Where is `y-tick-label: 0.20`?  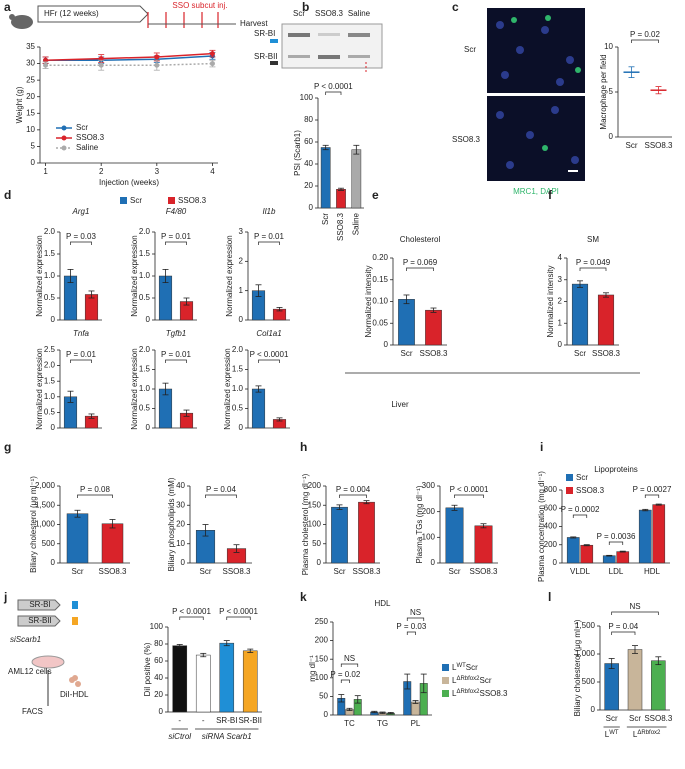 y-tick-label: 0.20 is located at coordinates (380, 257).